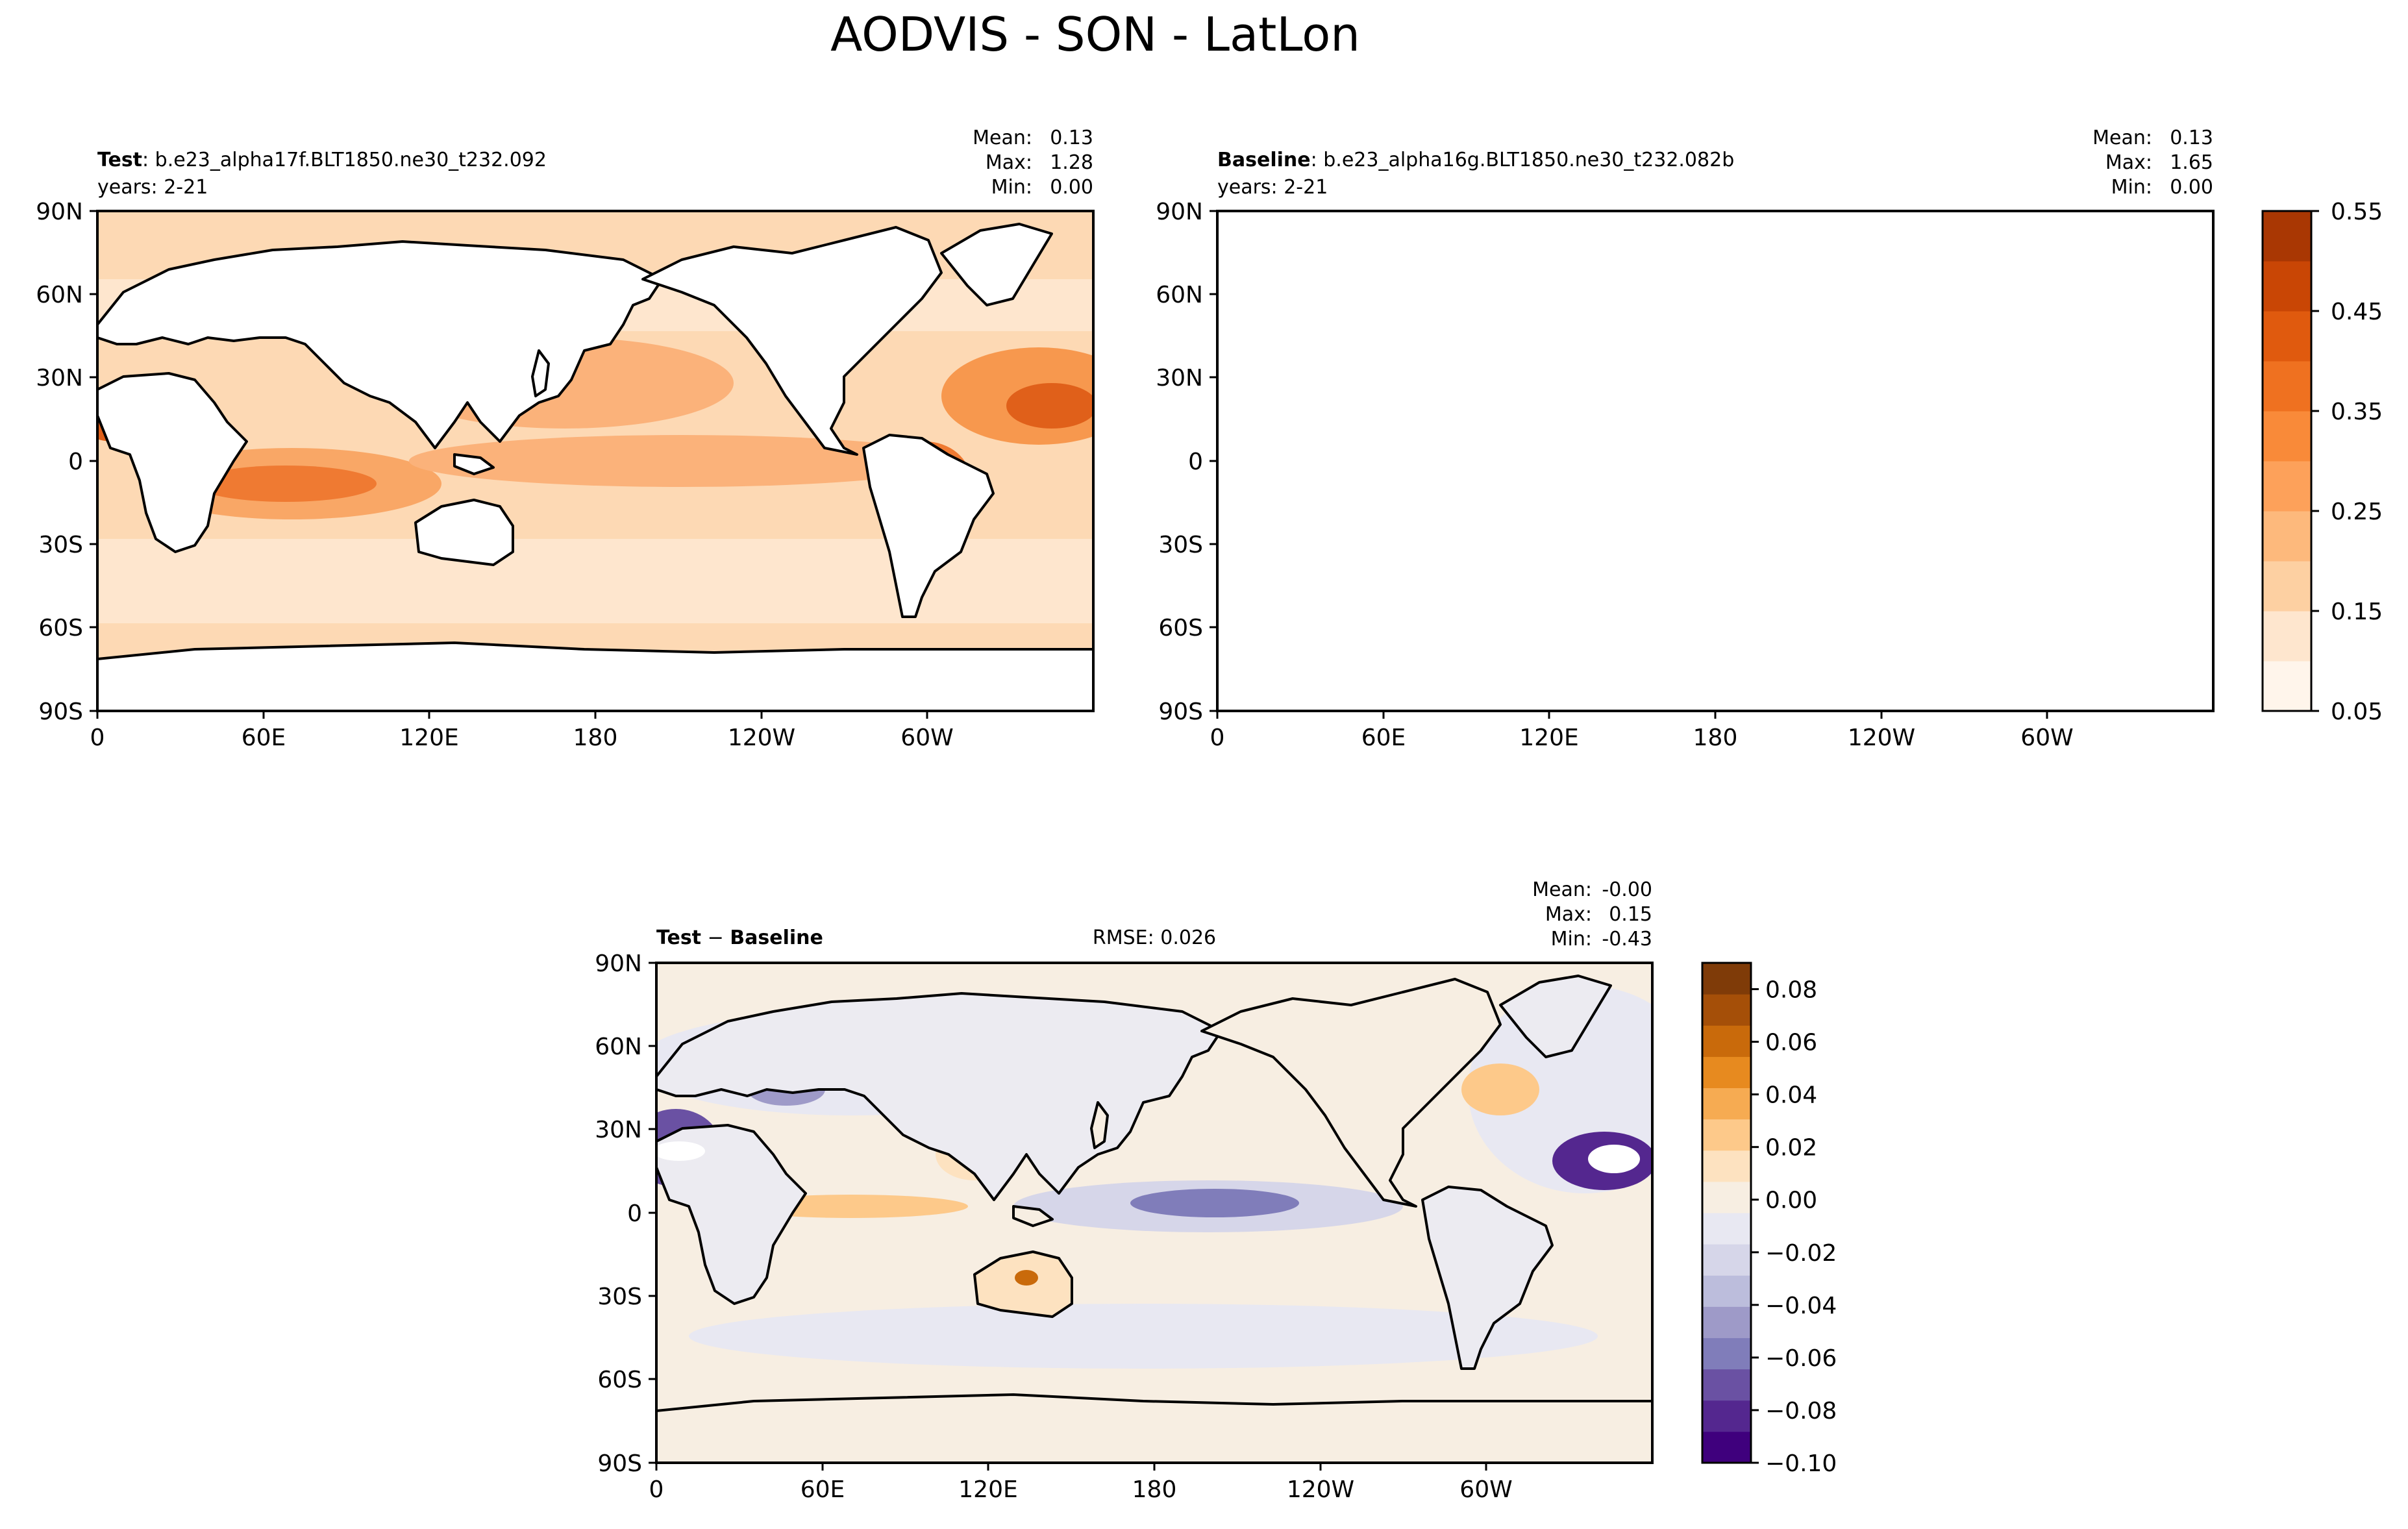 This screenshot has height=1529, width=2408. I want to click on panel-baseline-case: : b.e23_alpha16g.BLT1850.ne30_t232.082b, so click(1523, 160).